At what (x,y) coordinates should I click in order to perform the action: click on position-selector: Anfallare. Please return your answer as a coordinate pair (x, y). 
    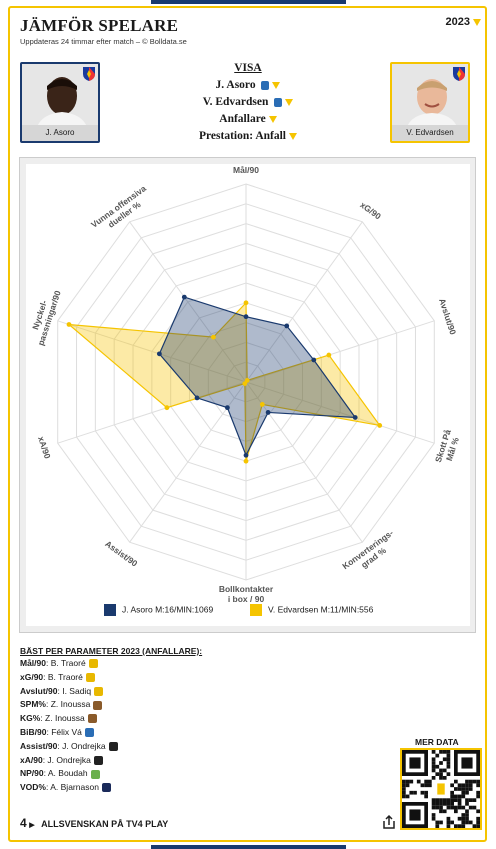
    Looking at the image, I should click on (248, 119).